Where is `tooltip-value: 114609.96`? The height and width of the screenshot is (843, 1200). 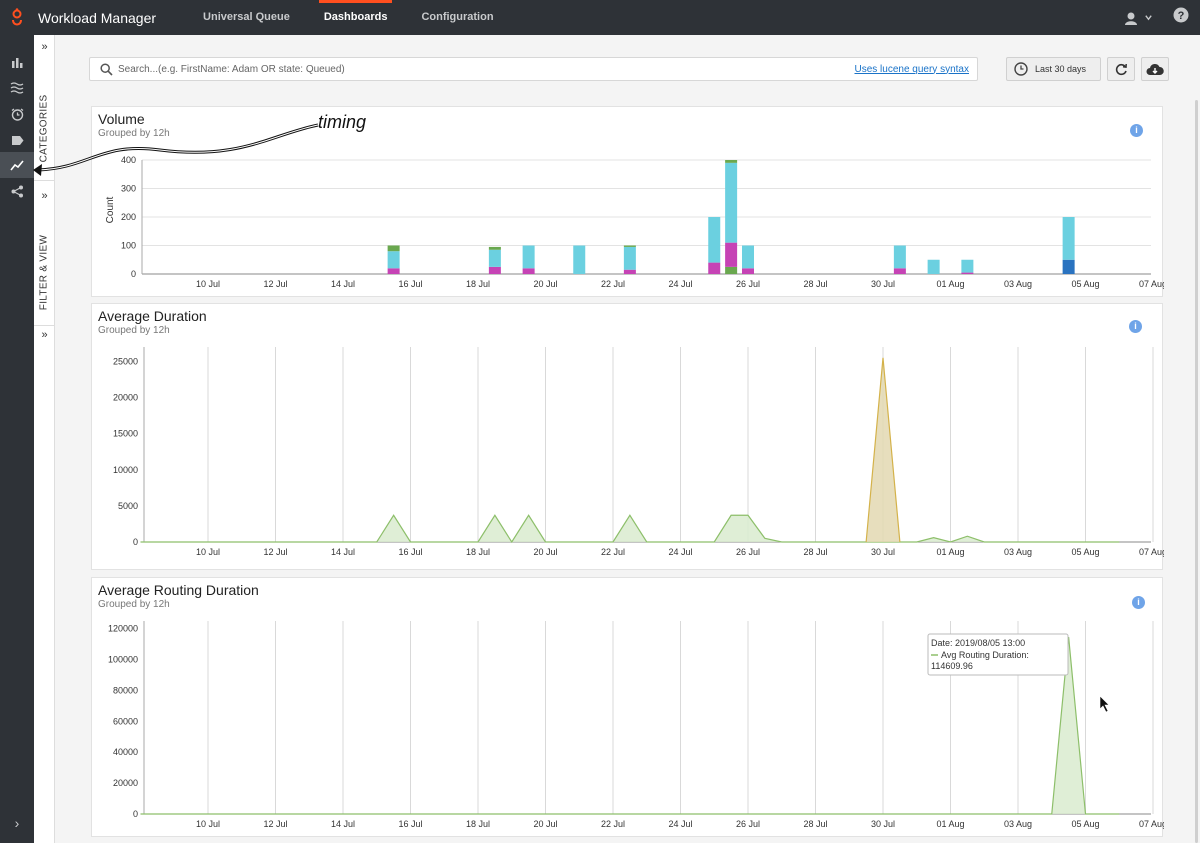
tooltip-value: 114609.96 is located at coordinates (952, 666).